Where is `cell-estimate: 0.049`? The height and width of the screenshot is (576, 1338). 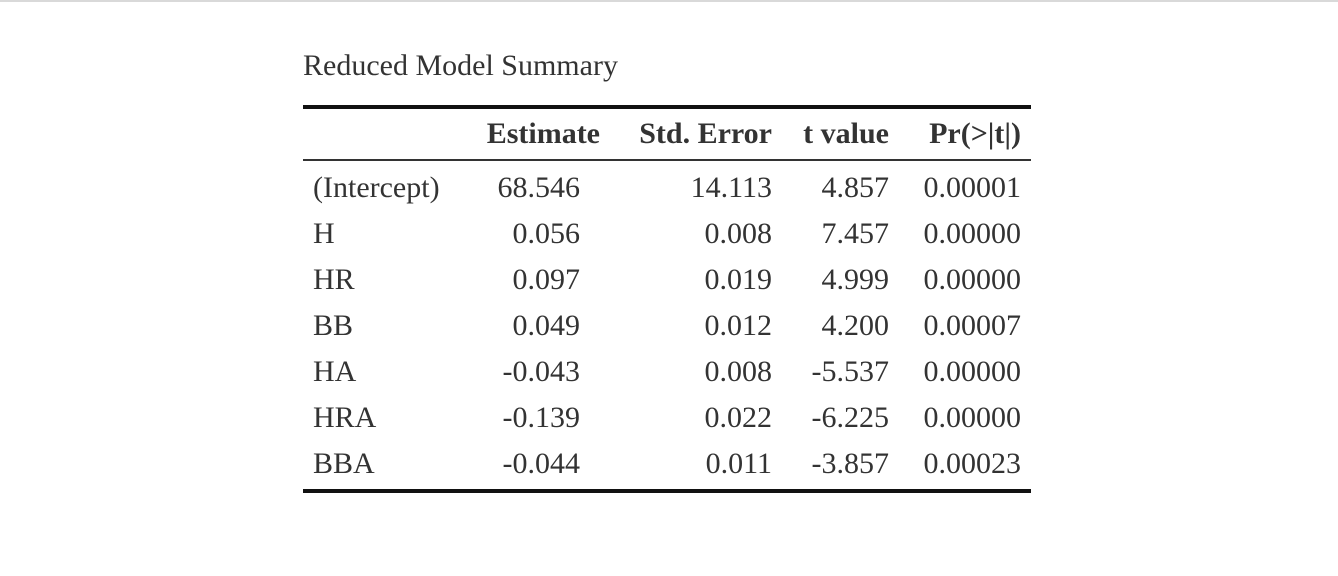 cell-estimate: 0.049 is located at coordinates (546, 325).